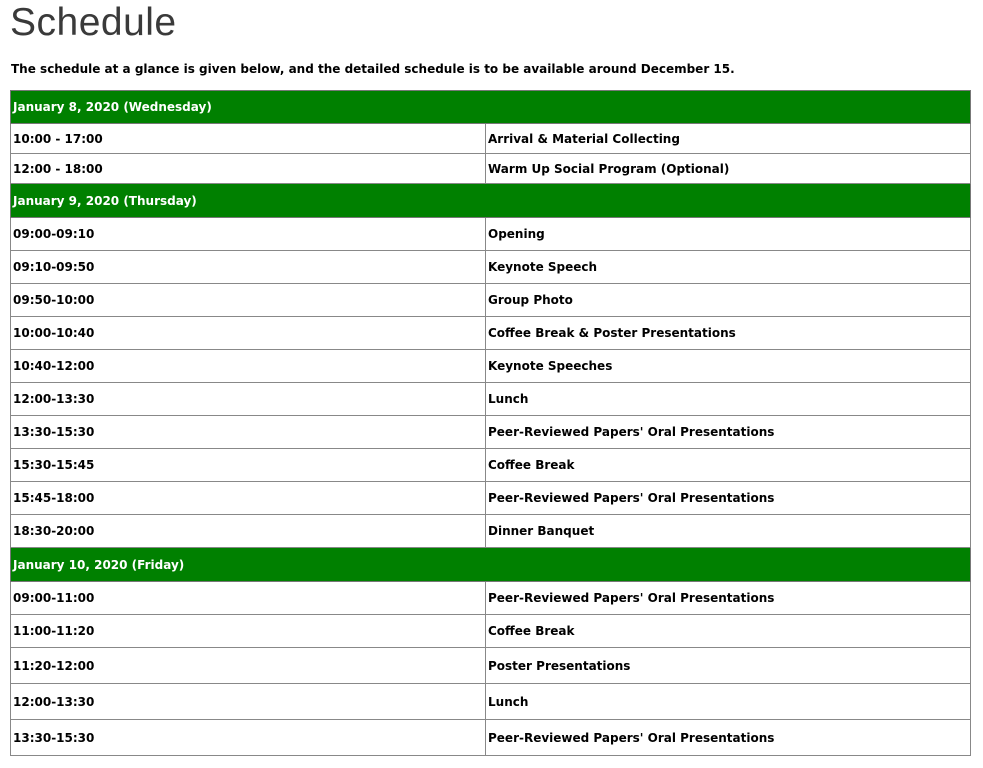  I want to click on day-header: January 10, 2020 (Friday), so click(490, 564).